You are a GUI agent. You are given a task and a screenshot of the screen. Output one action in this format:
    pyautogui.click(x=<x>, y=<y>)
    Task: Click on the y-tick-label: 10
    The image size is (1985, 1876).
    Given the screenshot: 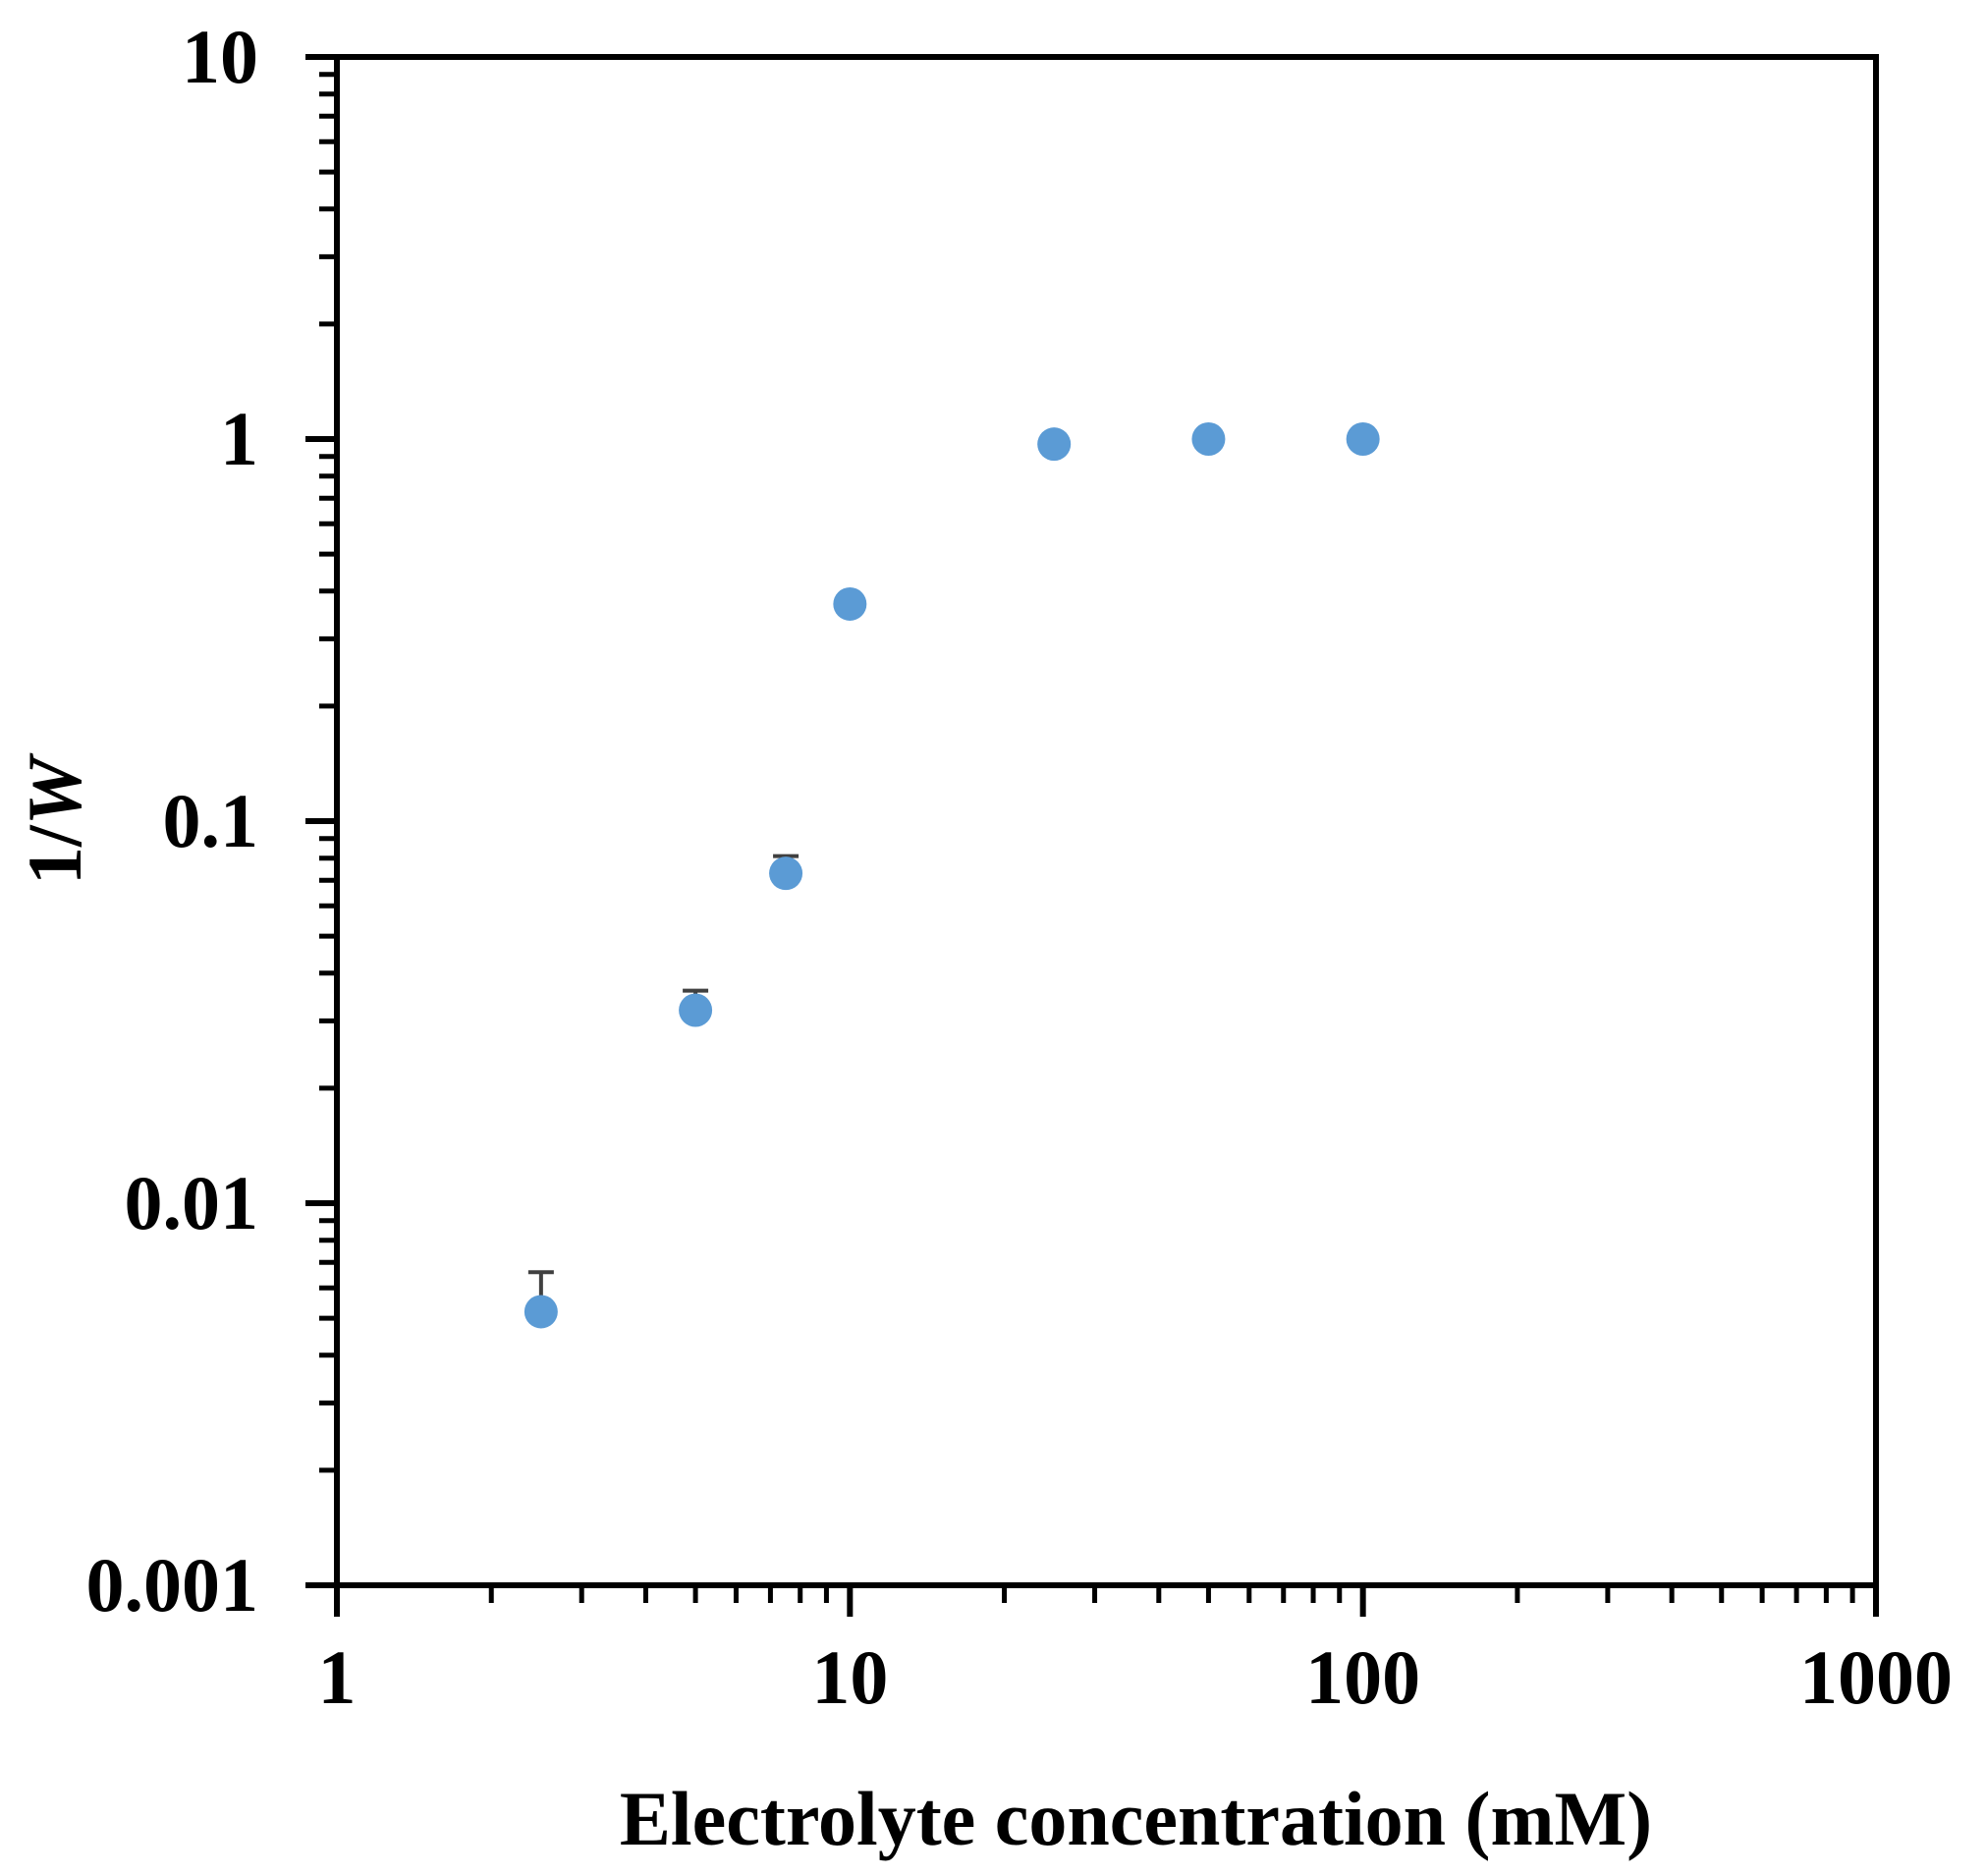 What is the action you would take?
    pyautogui.click(x=220, y=56)
    